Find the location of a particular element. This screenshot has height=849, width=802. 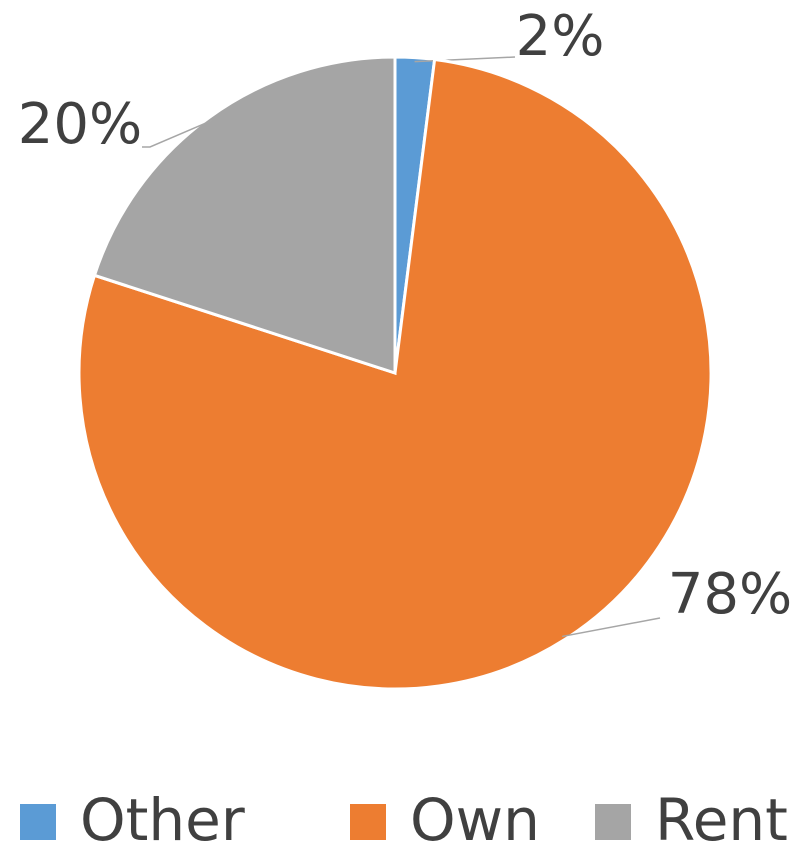

pie-slice is located at coordinates (244, 215).